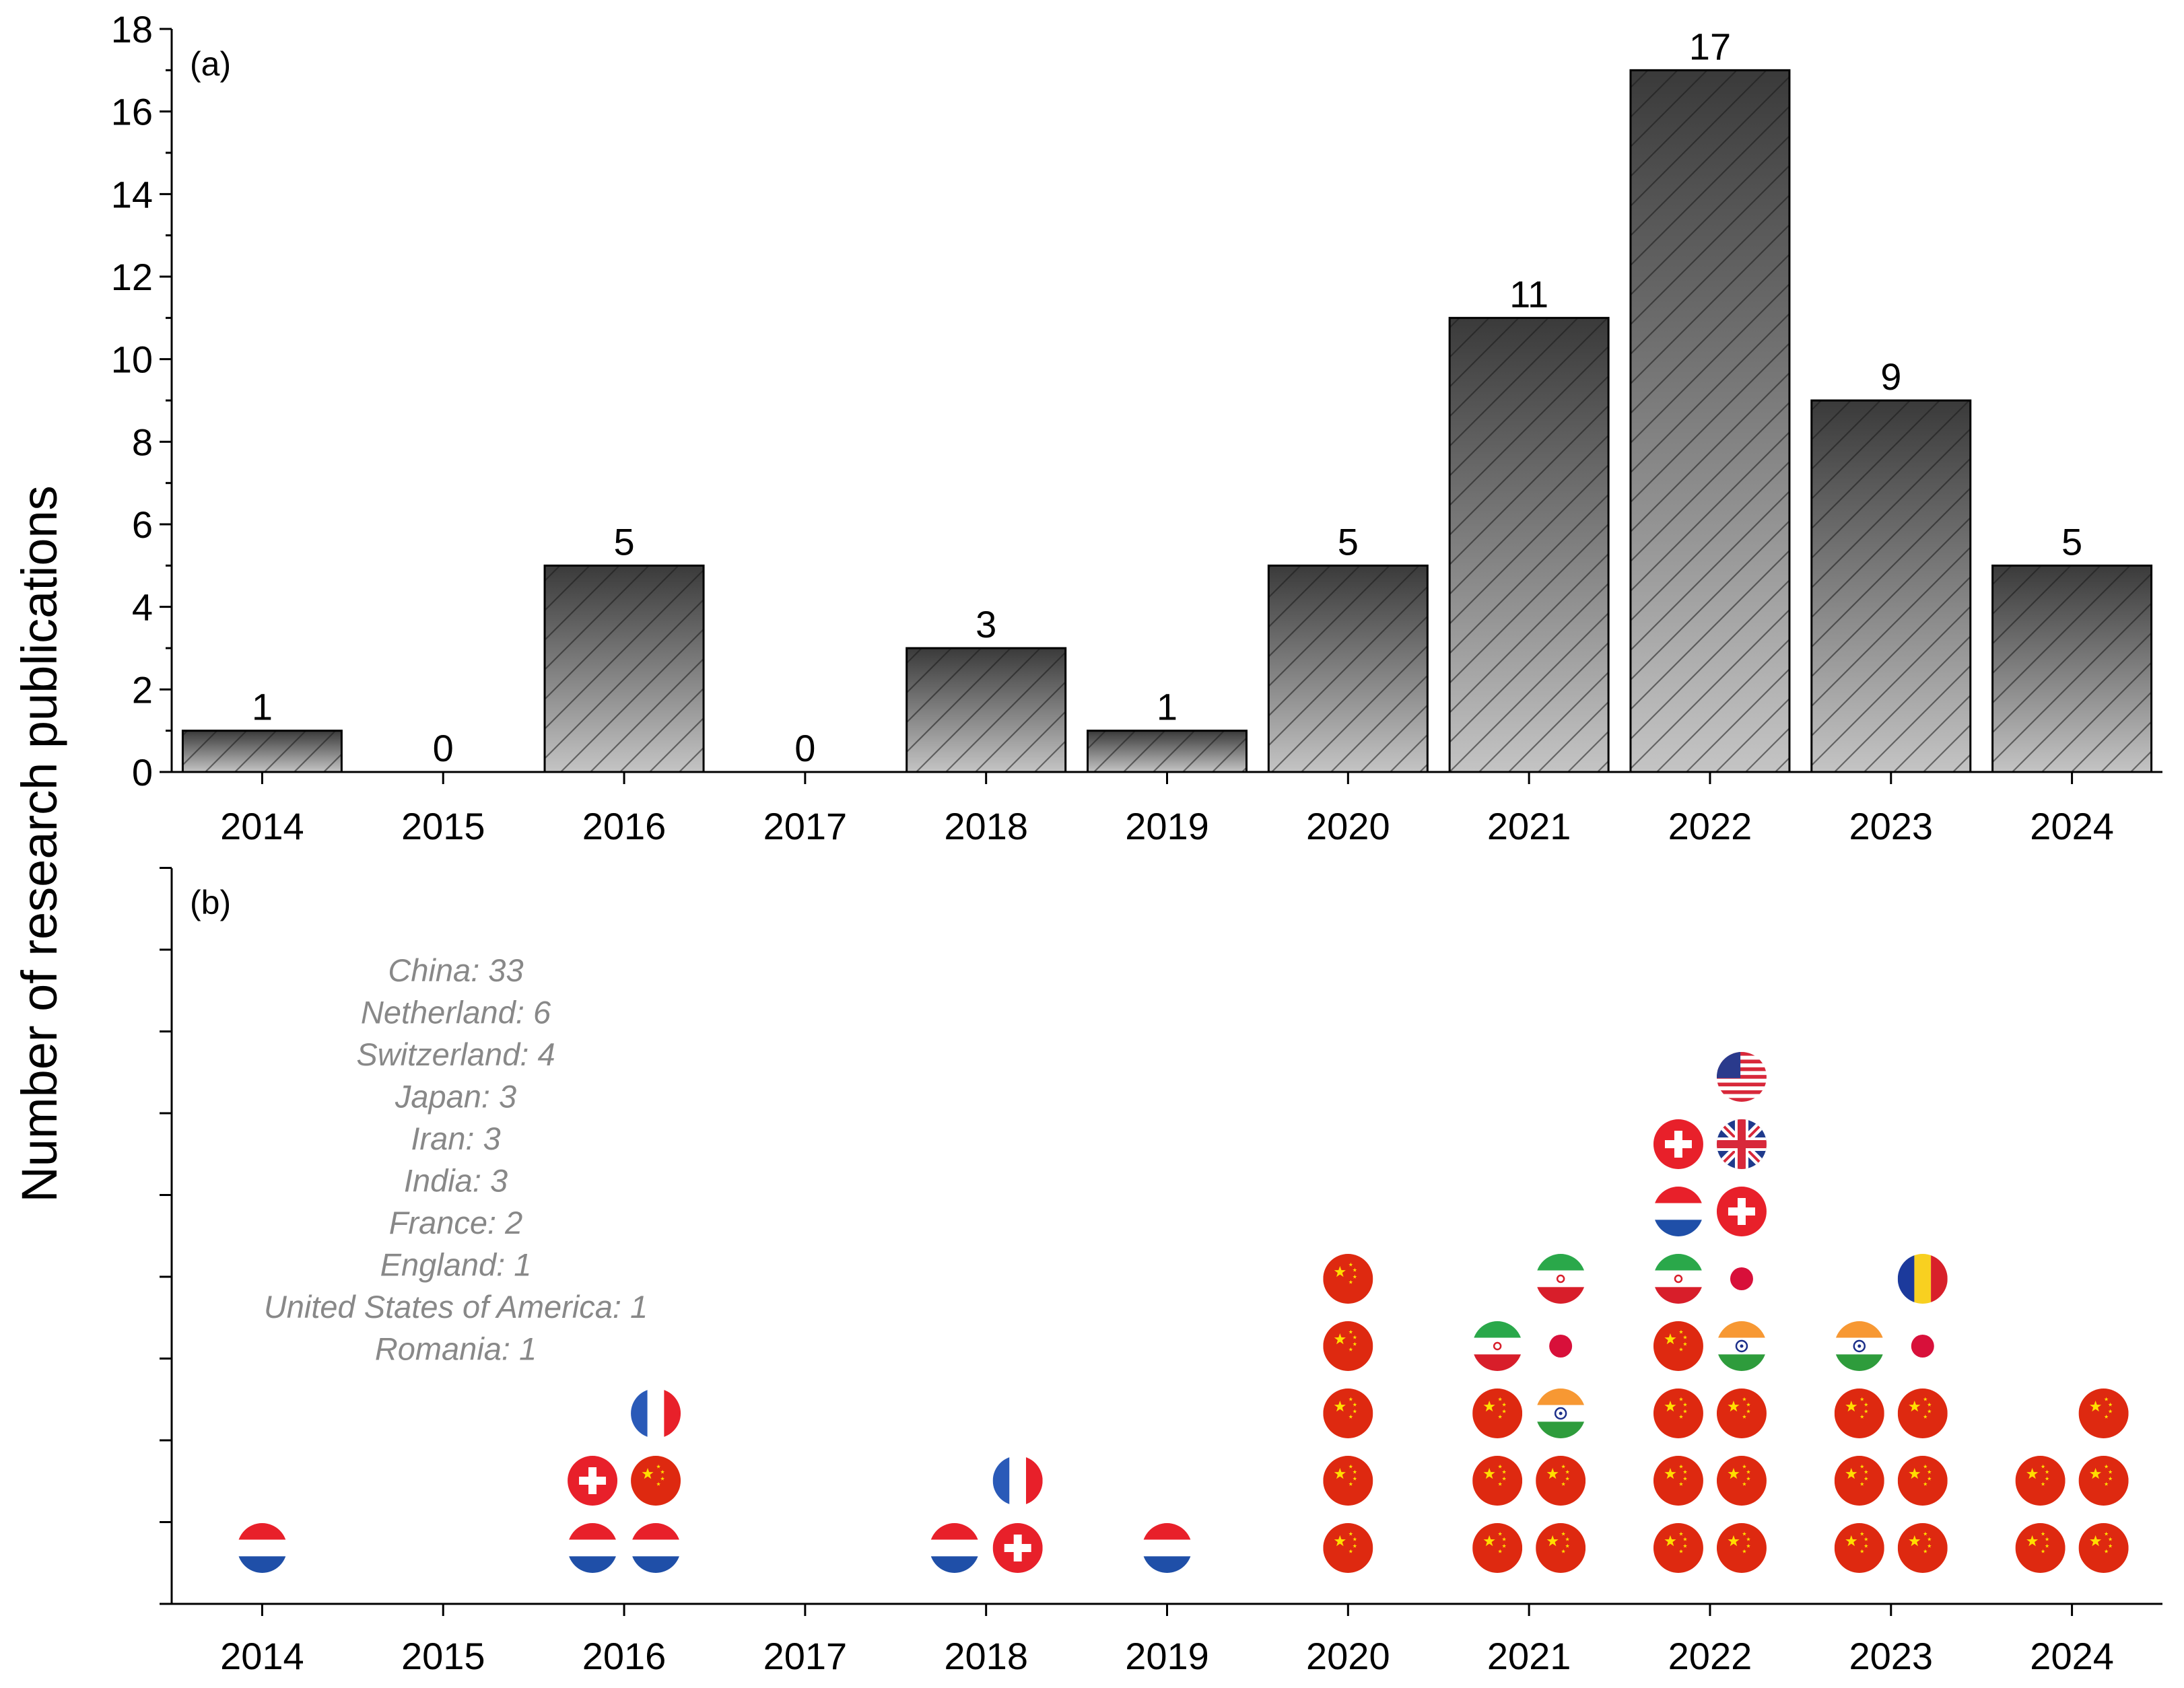 The width and height of the screenshot is (2184, 1688). What do you see at coordinates (624, 1656) in the screenshot?
I see `panel-b-x-tick-label: 2016` at bounding box center [624, 1656].